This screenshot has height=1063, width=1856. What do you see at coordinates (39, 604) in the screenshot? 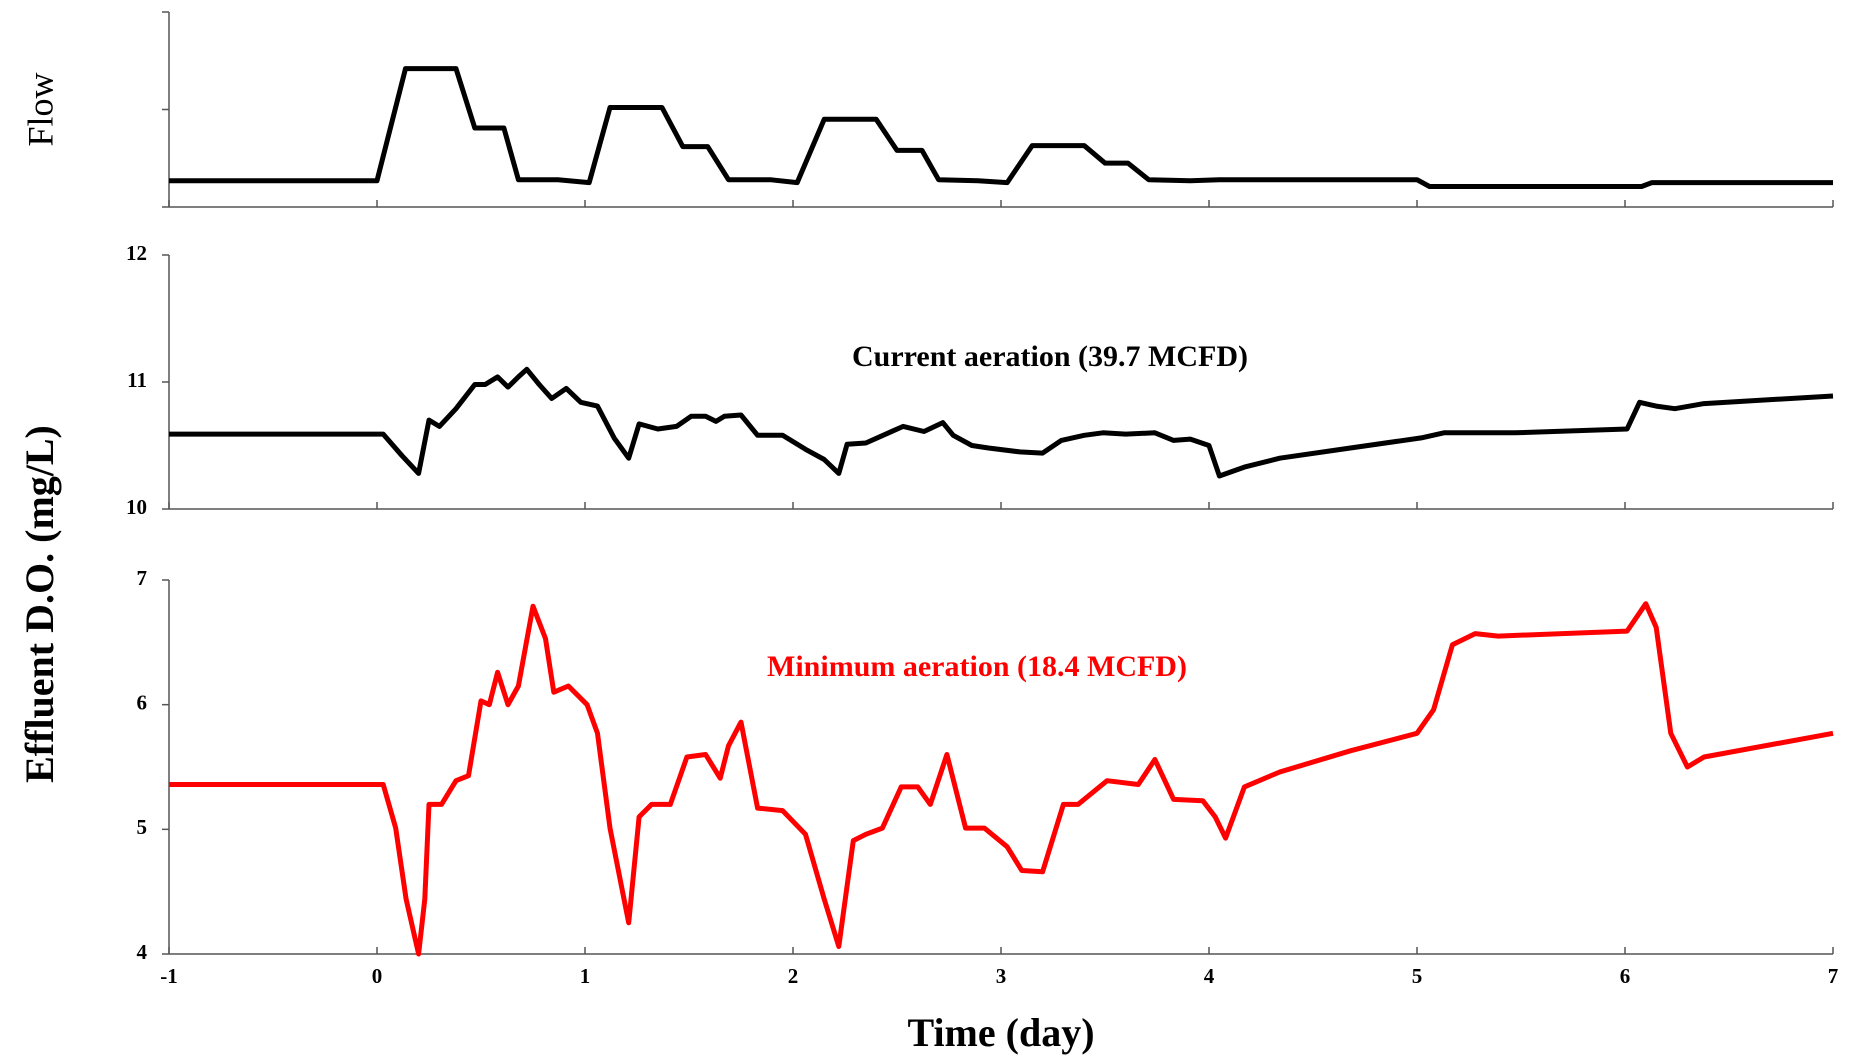
I see `shared-y-label: Effluent D.O. (mg/L)` at bounding box center [39, 604].